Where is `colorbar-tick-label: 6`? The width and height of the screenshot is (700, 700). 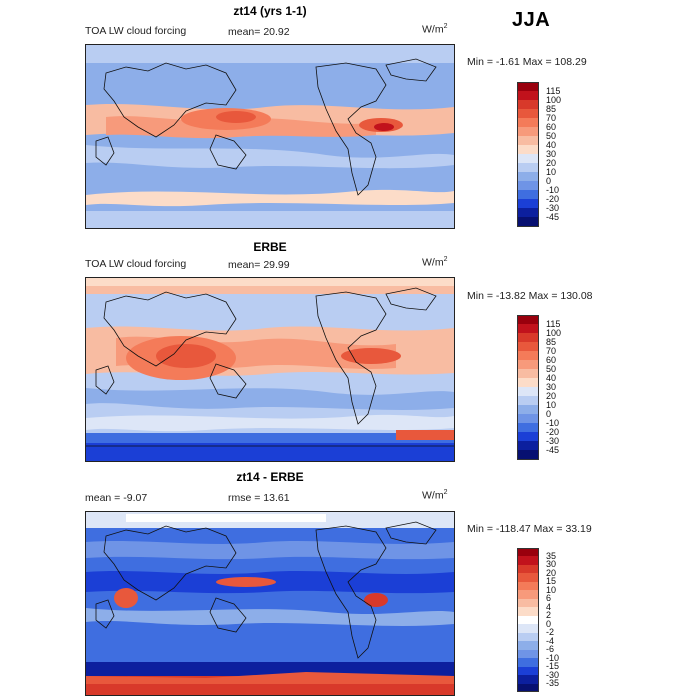
colorbar-tick-label: 6 is located at coordinates (549, 598).